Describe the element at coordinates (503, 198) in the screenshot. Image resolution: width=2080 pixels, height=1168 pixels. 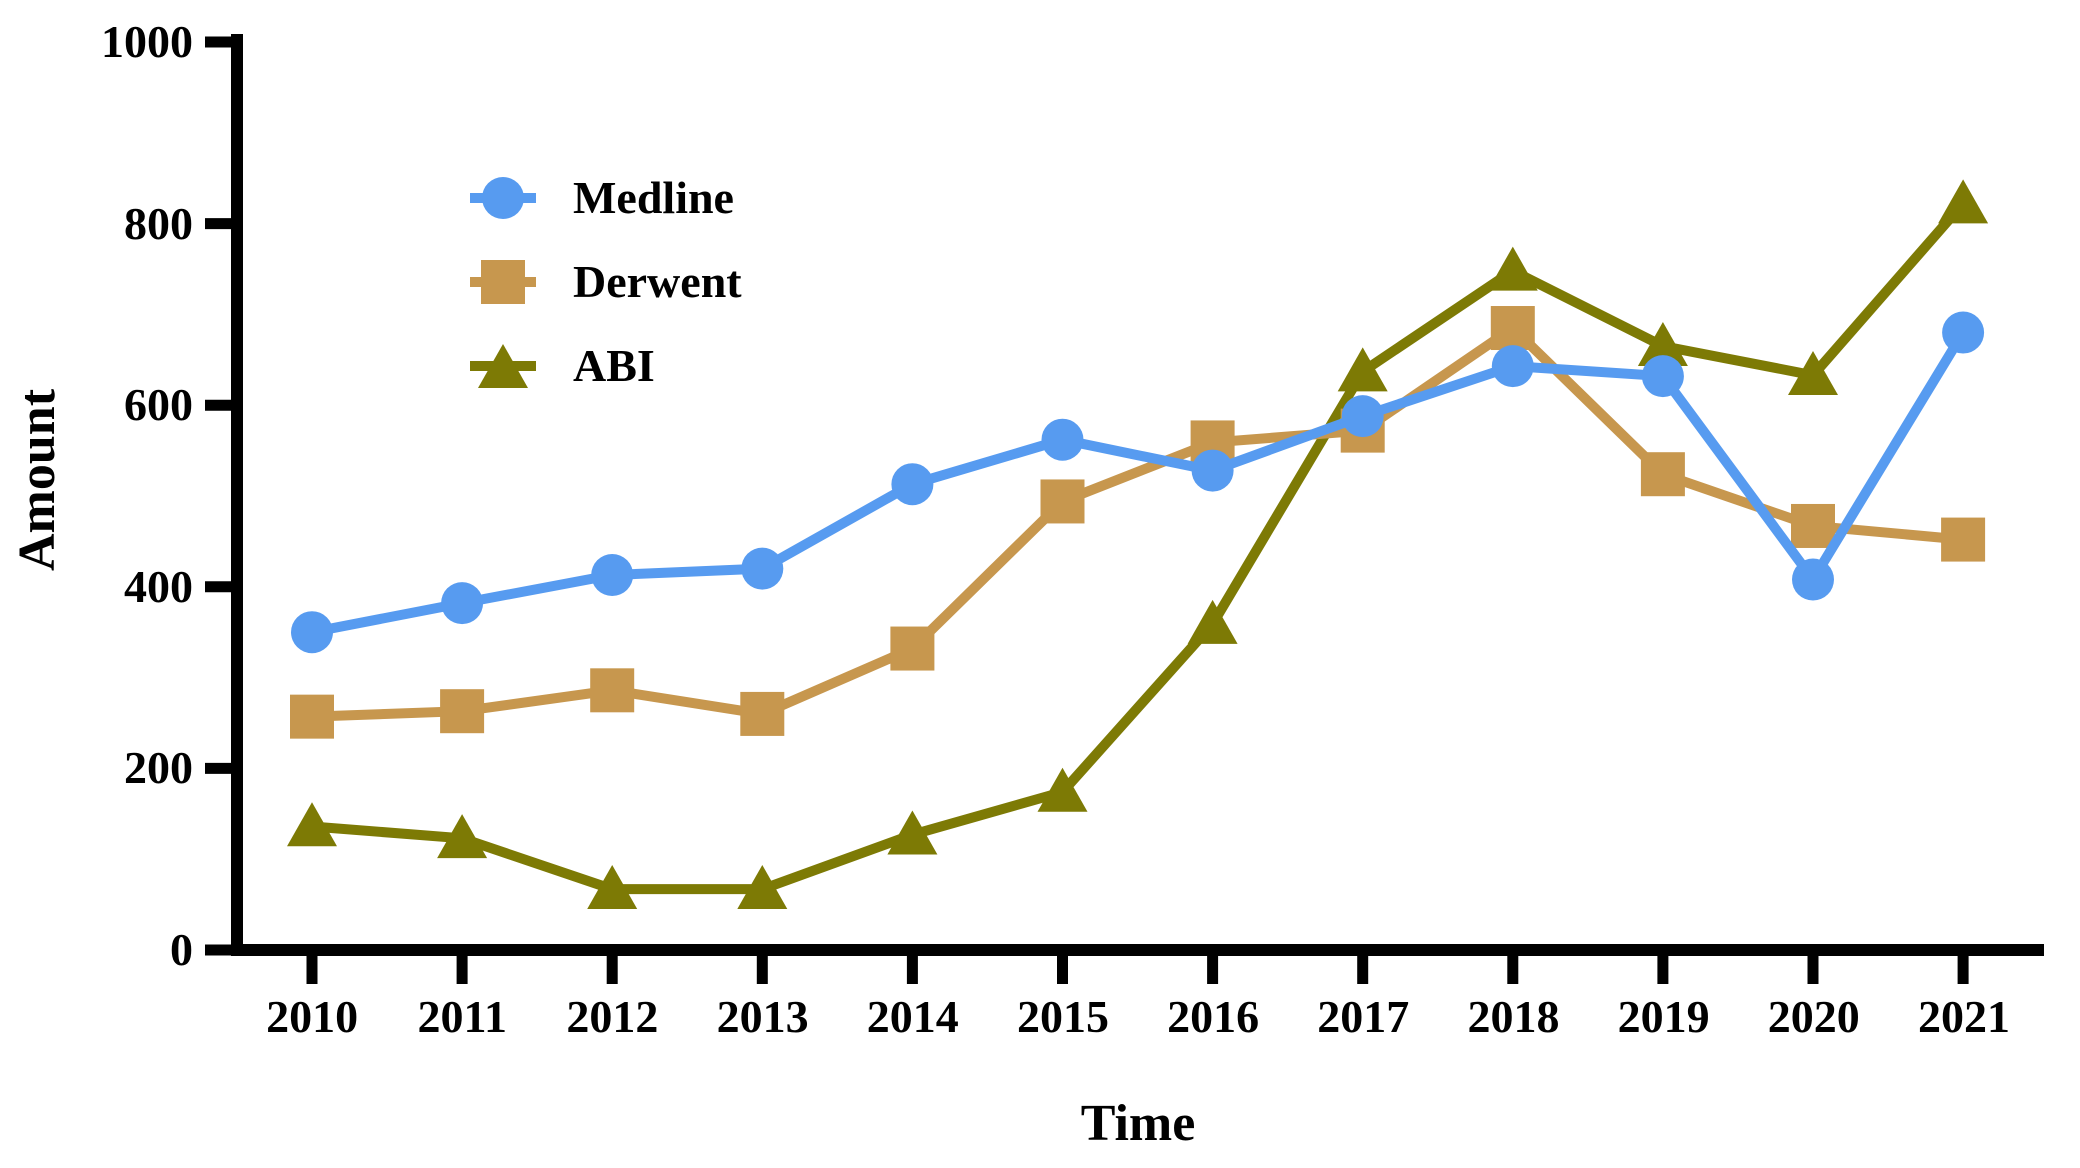
I see `medline-circle-icon` at that location.